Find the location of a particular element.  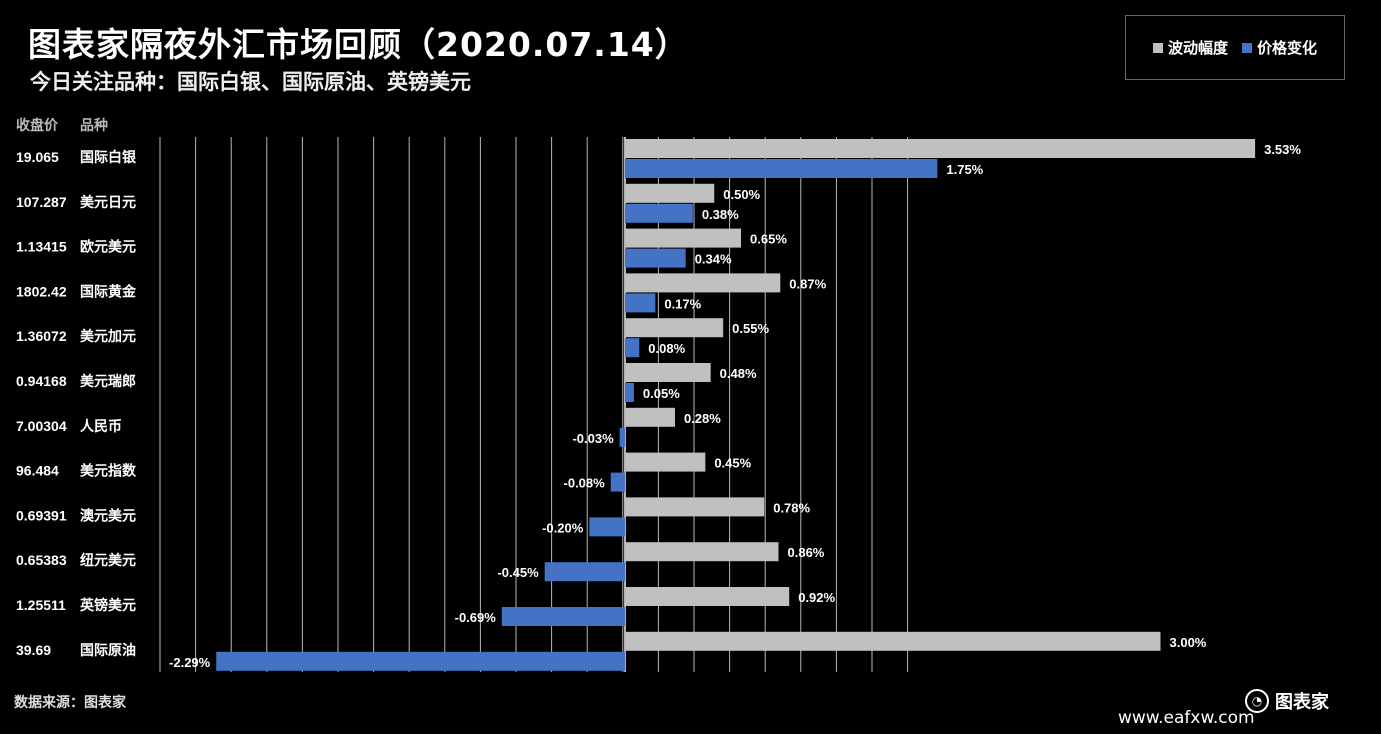

row-price: 1.36072 is located at coordinates (41, 336).